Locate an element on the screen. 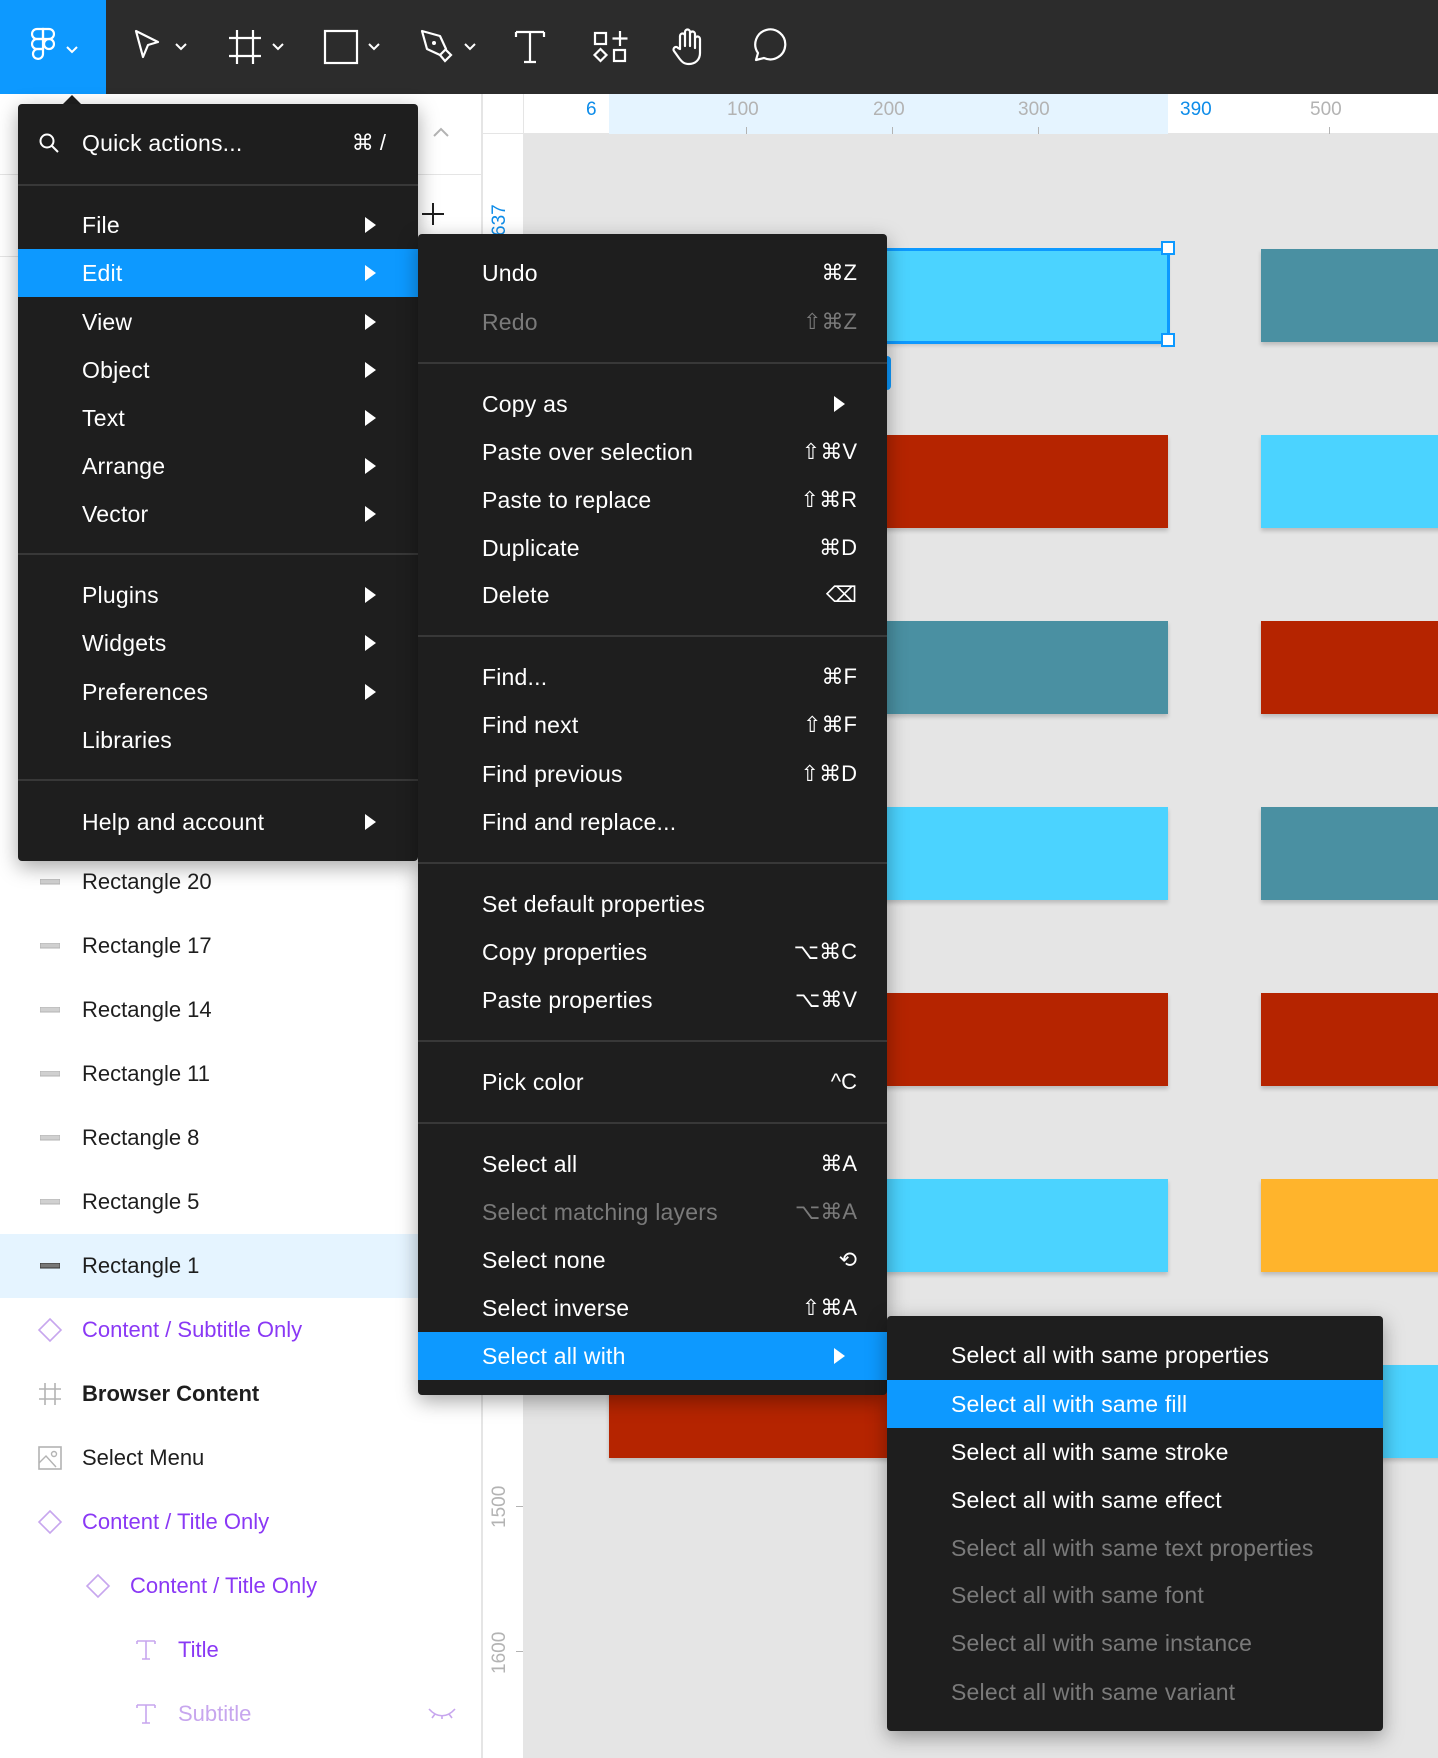  move-tool is located at coordinates (162, 47).